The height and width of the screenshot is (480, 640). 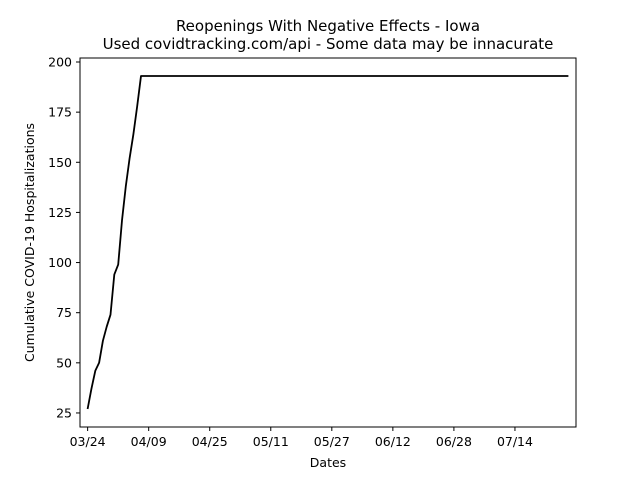 What do you see at coordinates (64, 312) in the screenshot?
I see `y-tick-label: 75` at bounding box center [64, 312].